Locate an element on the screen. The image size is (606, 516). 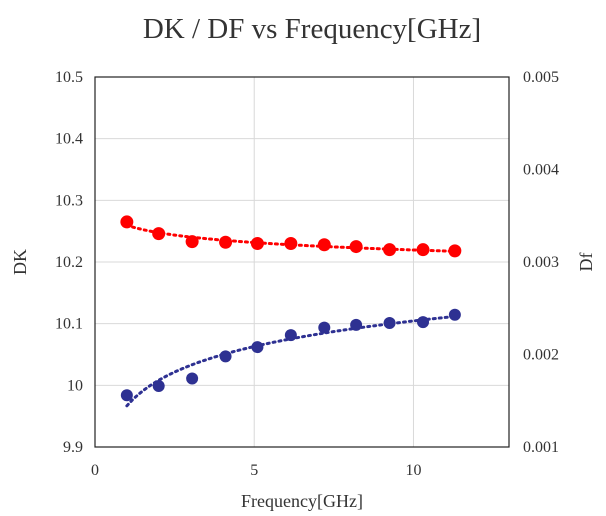
x-tick-label: 10 is located at coordinates (413, 470).